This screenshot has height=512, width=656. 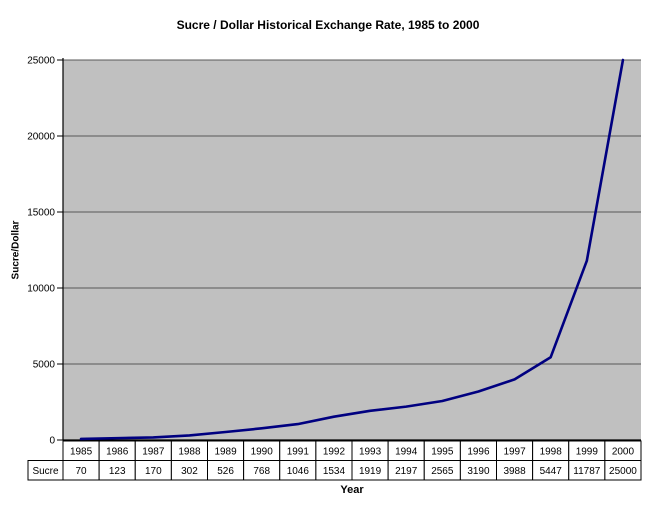 I want to click on table-year-label: 1993, so click(x=370, y=451).